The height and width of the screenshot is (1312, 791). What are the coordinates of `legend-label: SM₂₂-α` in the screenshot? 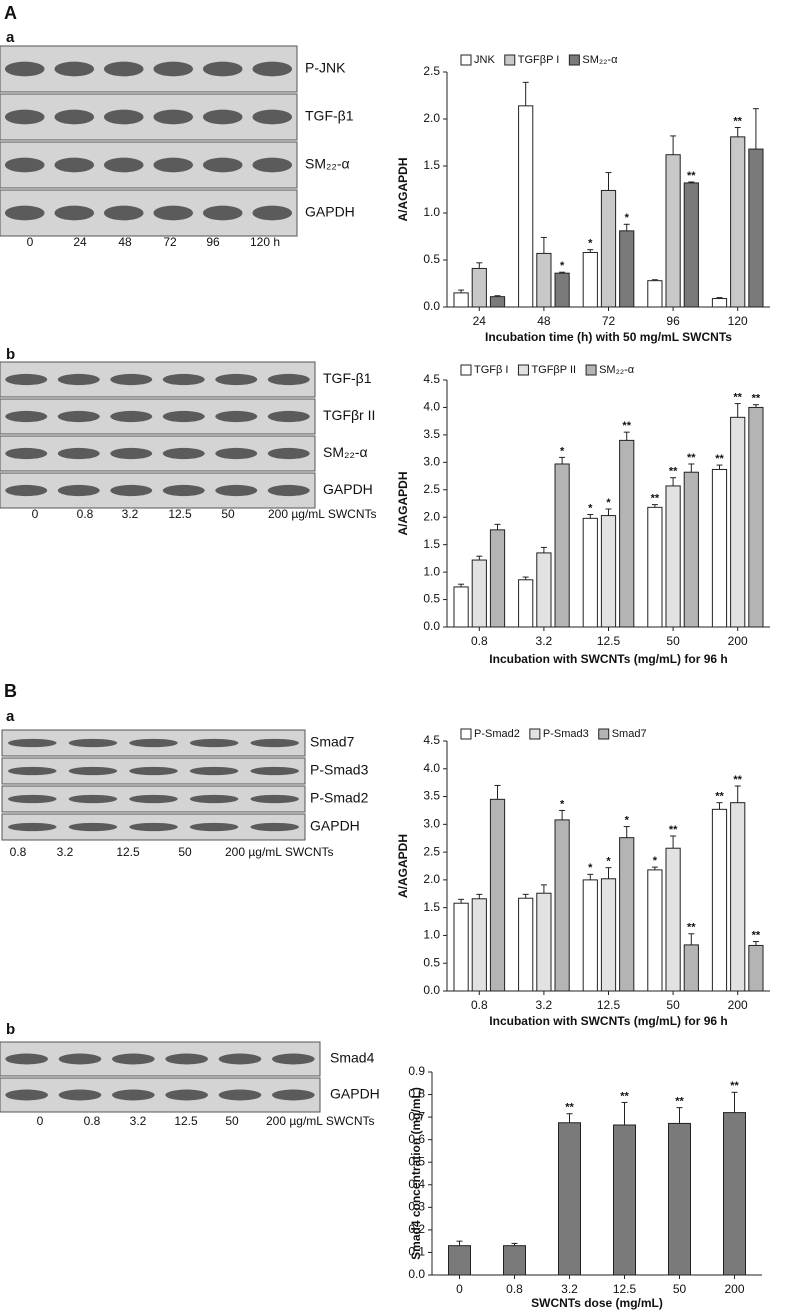 It's located at (600, 60).